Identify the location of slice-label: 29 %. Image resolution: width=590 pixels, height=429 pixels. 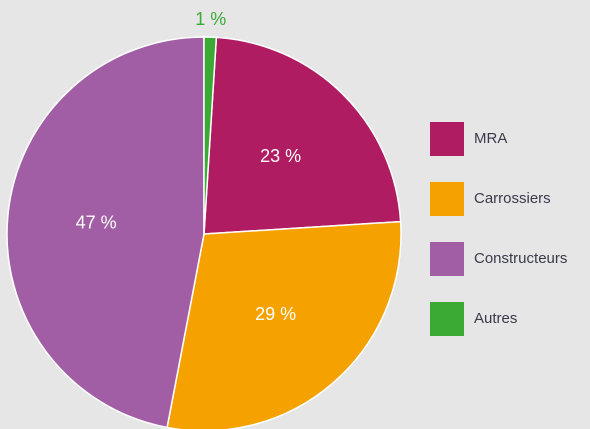
(275, 314).